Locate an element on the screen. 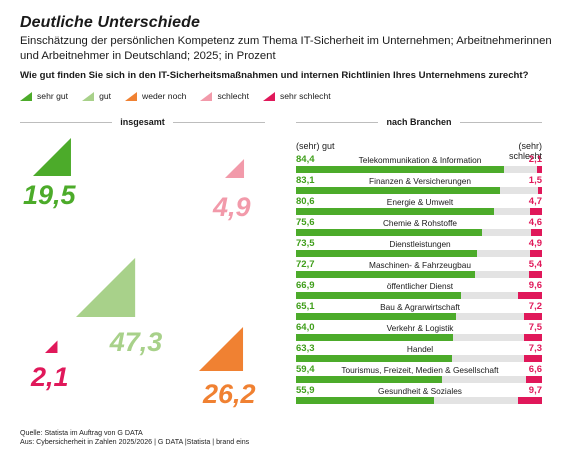 Image resolution: width=570 pixels, height=466 pixels. branch-bad-value: 2,1 is located at coordinates (535, 159).